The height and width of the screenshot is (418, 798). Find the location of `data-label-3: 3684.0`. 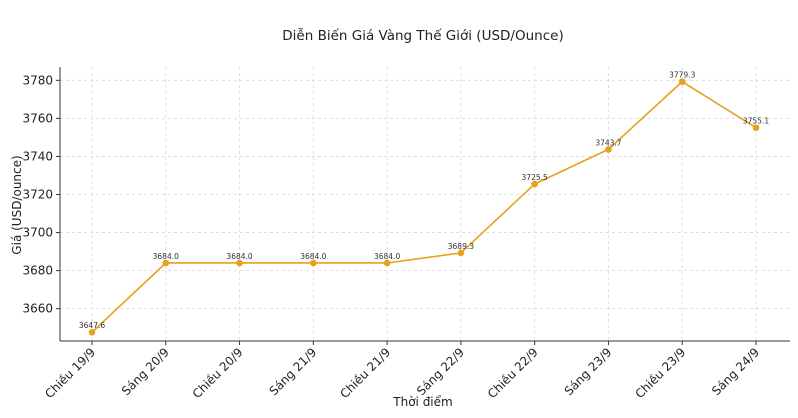

data-label-3: 3684.0 is located at coordinates (313, 256).